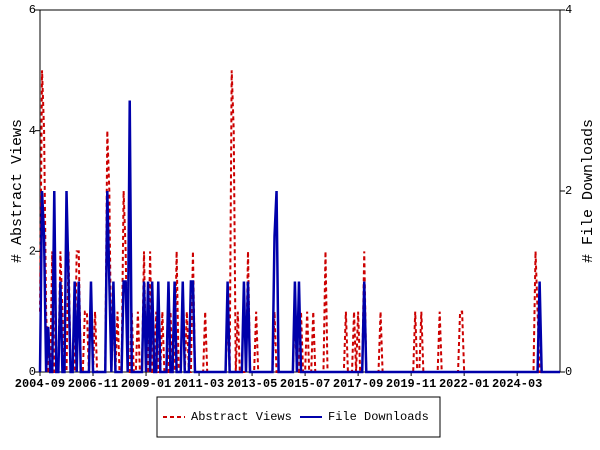 The height and width of the screenshot is (450, 600). Describe the element at coordinates (199, 384) in the screenshot. I see `x-tick-label: 2011-03` at that location.